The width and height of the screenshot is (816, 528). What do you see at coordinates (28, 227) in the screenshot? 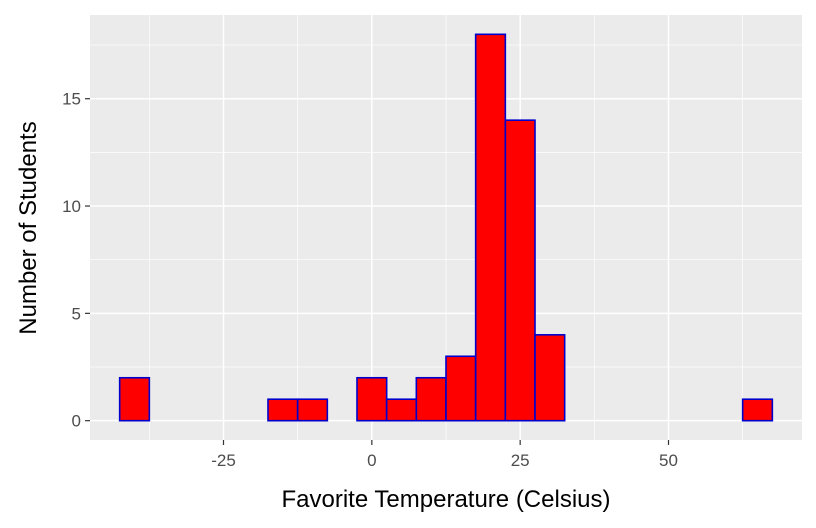
I see `y-axis-title: Number of Students` at bounding box center [28, 227].